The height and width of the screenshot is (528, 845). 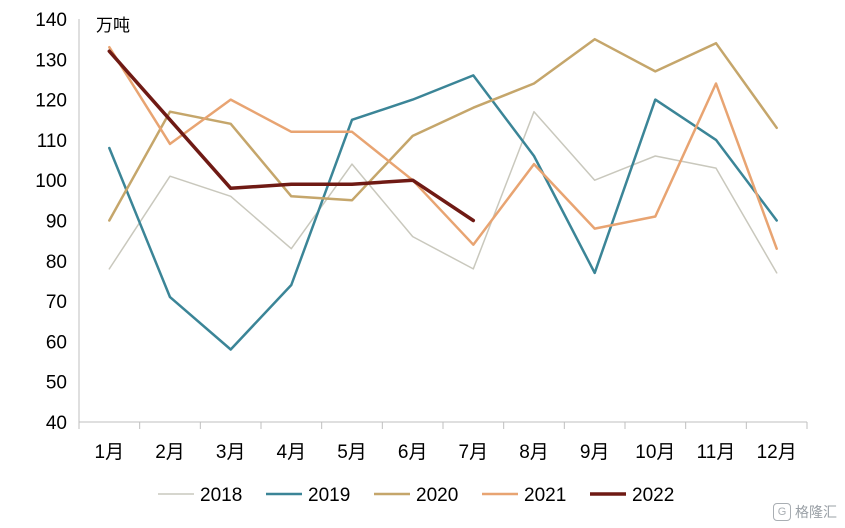 I want to click on y-tick-label: 140, so click(x=51, y=20).